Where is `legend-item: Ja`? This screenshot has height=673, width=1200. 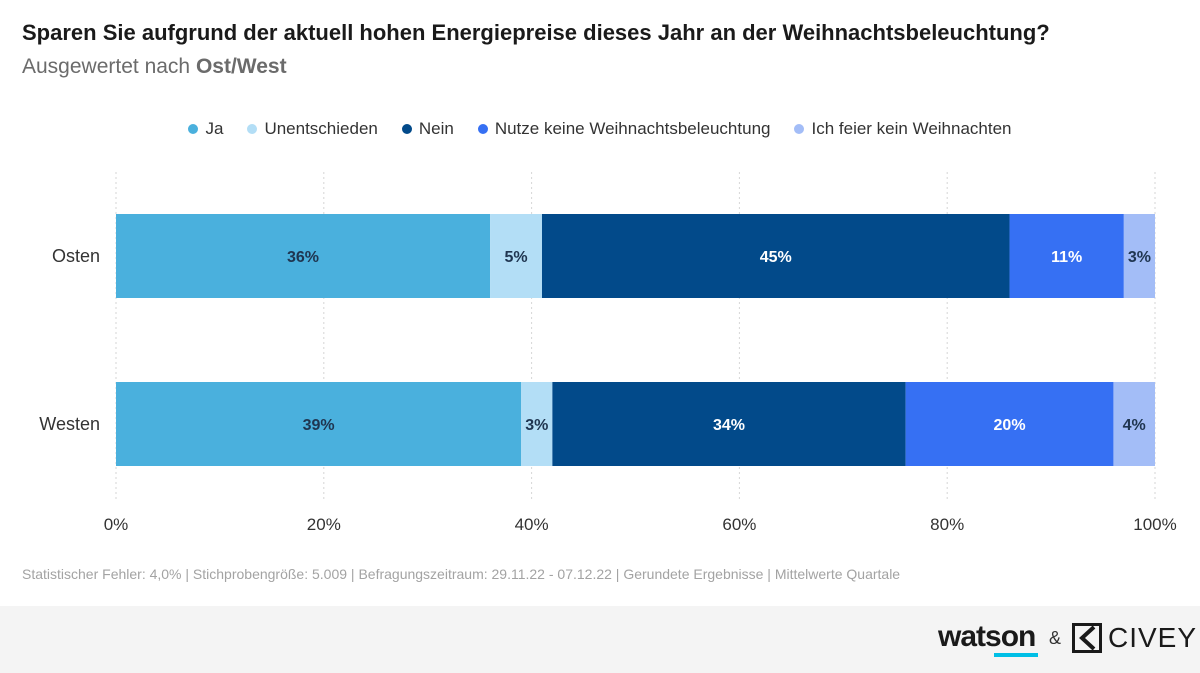
legend-item: Ja is located at coordinates (205, 129).